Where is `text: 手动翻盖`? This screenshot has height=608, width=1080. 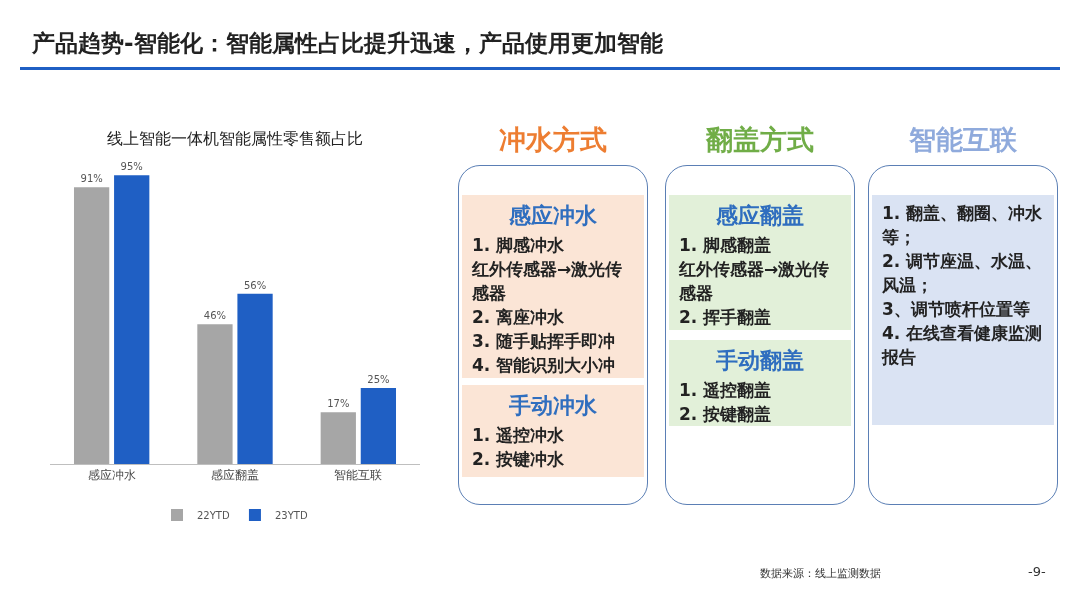
text: 手动翻盖 is located at coordinates (760, 361).